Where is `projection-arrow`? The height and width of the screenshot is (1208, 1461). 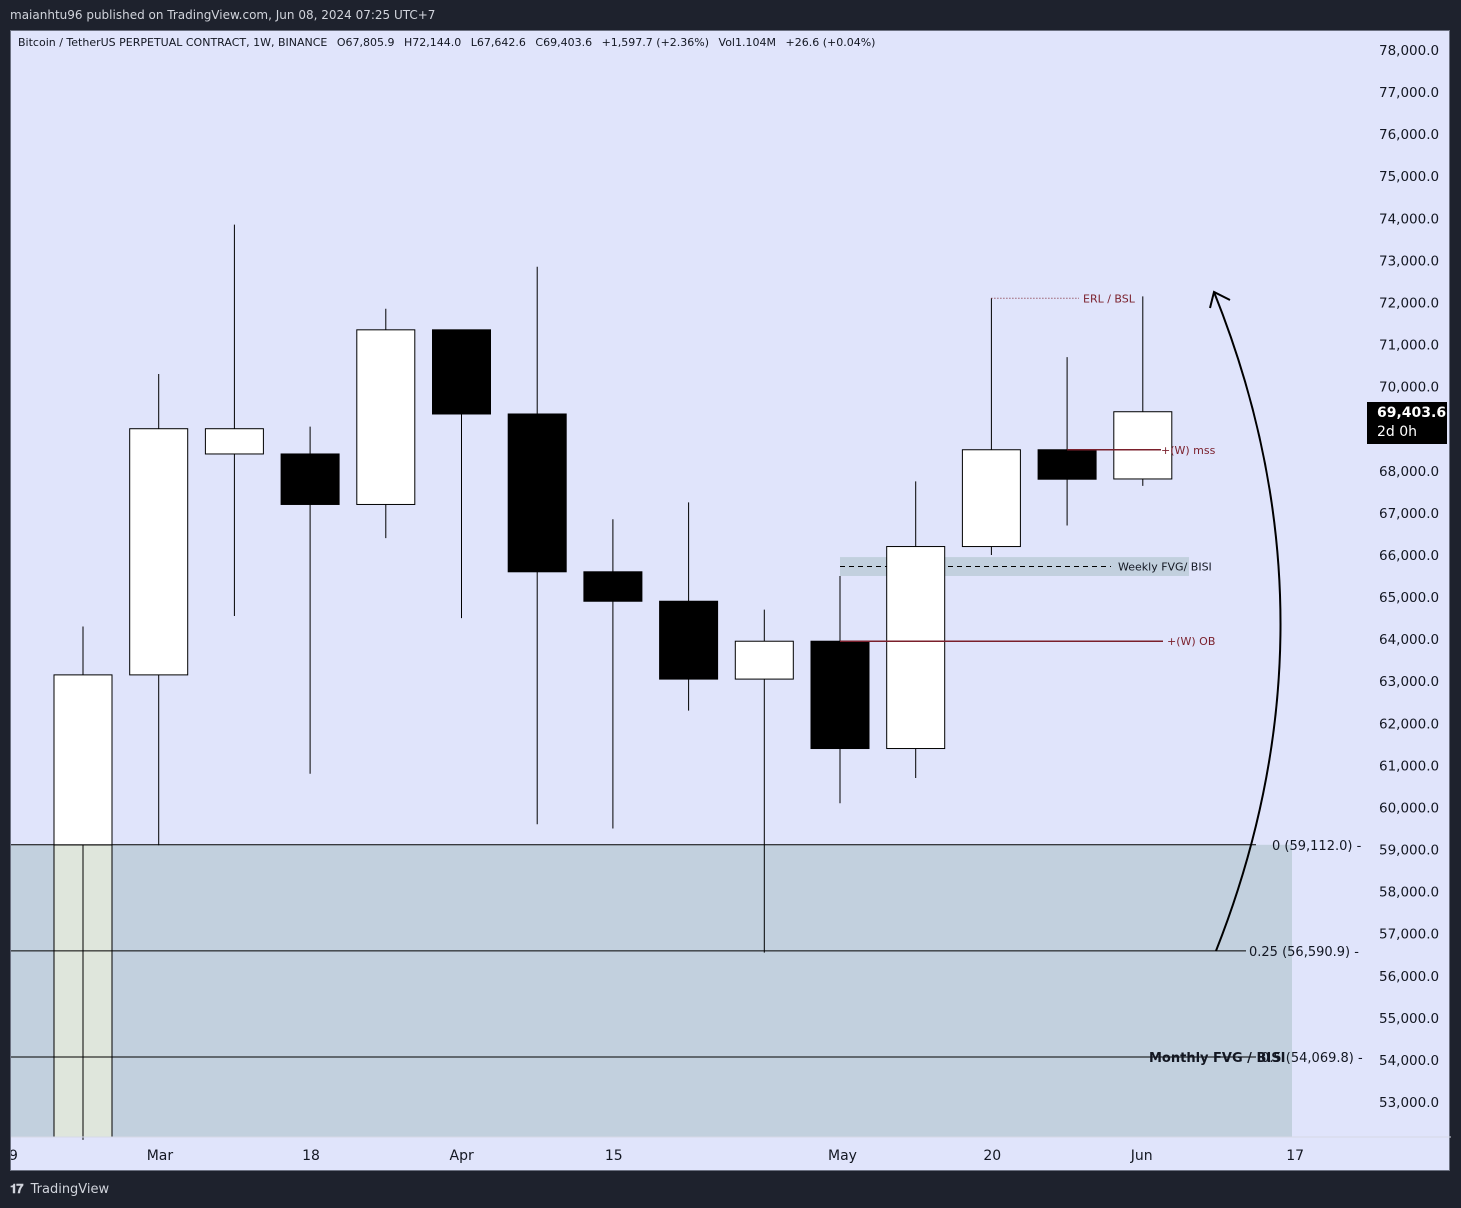 projection-arrow is located at coordinates (1247, 621).